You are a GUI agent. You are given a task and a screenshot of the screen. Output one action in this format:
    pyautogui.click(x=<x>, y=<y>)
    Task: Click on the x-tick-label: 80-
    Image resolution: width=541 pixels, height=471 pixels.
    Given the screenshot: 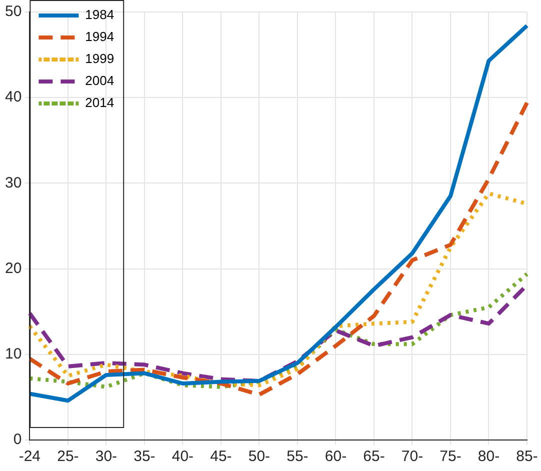 What is the action you would take?
    pyautogui.click(x=489, y=457)
    